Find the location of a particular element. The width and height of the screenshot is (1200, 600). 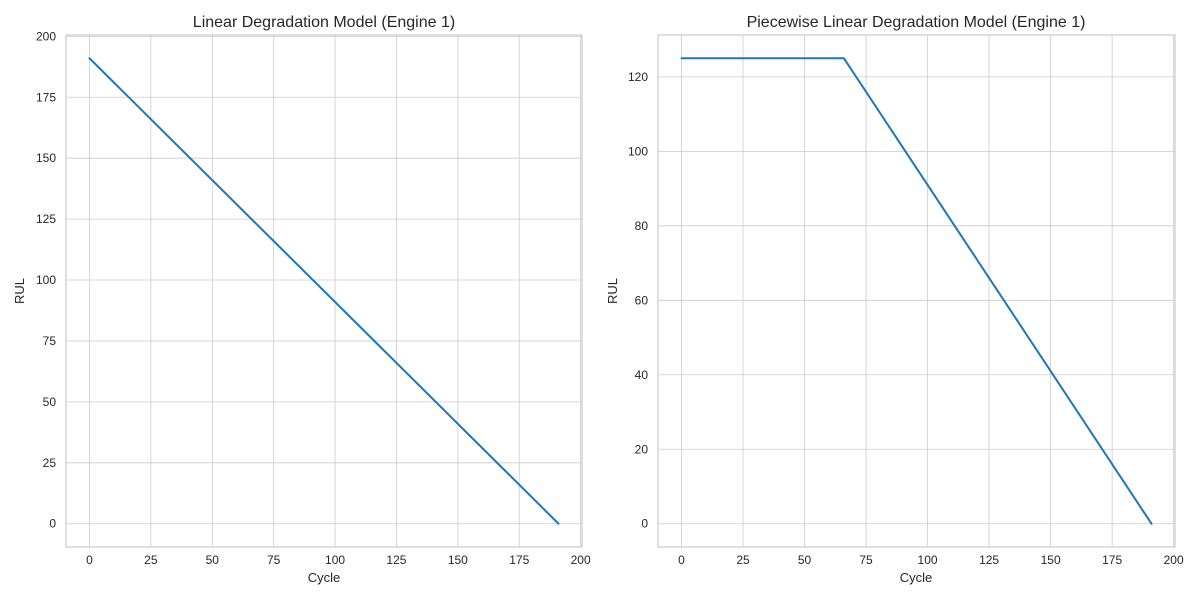

y-tick-label: 120 is located at coordinates (638, 77).